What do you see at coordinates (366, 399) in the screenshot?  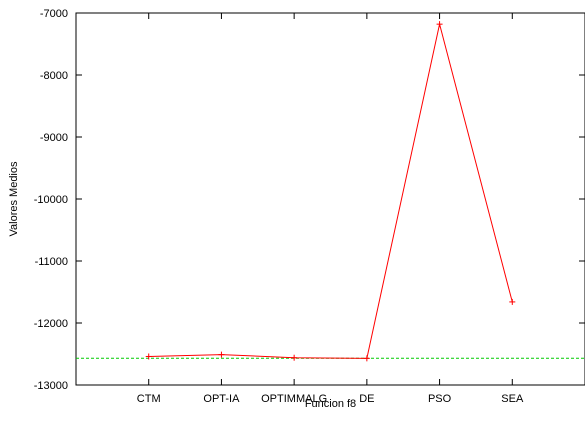 I see `x-tick-label: DE` at bounding box center [366, 399].